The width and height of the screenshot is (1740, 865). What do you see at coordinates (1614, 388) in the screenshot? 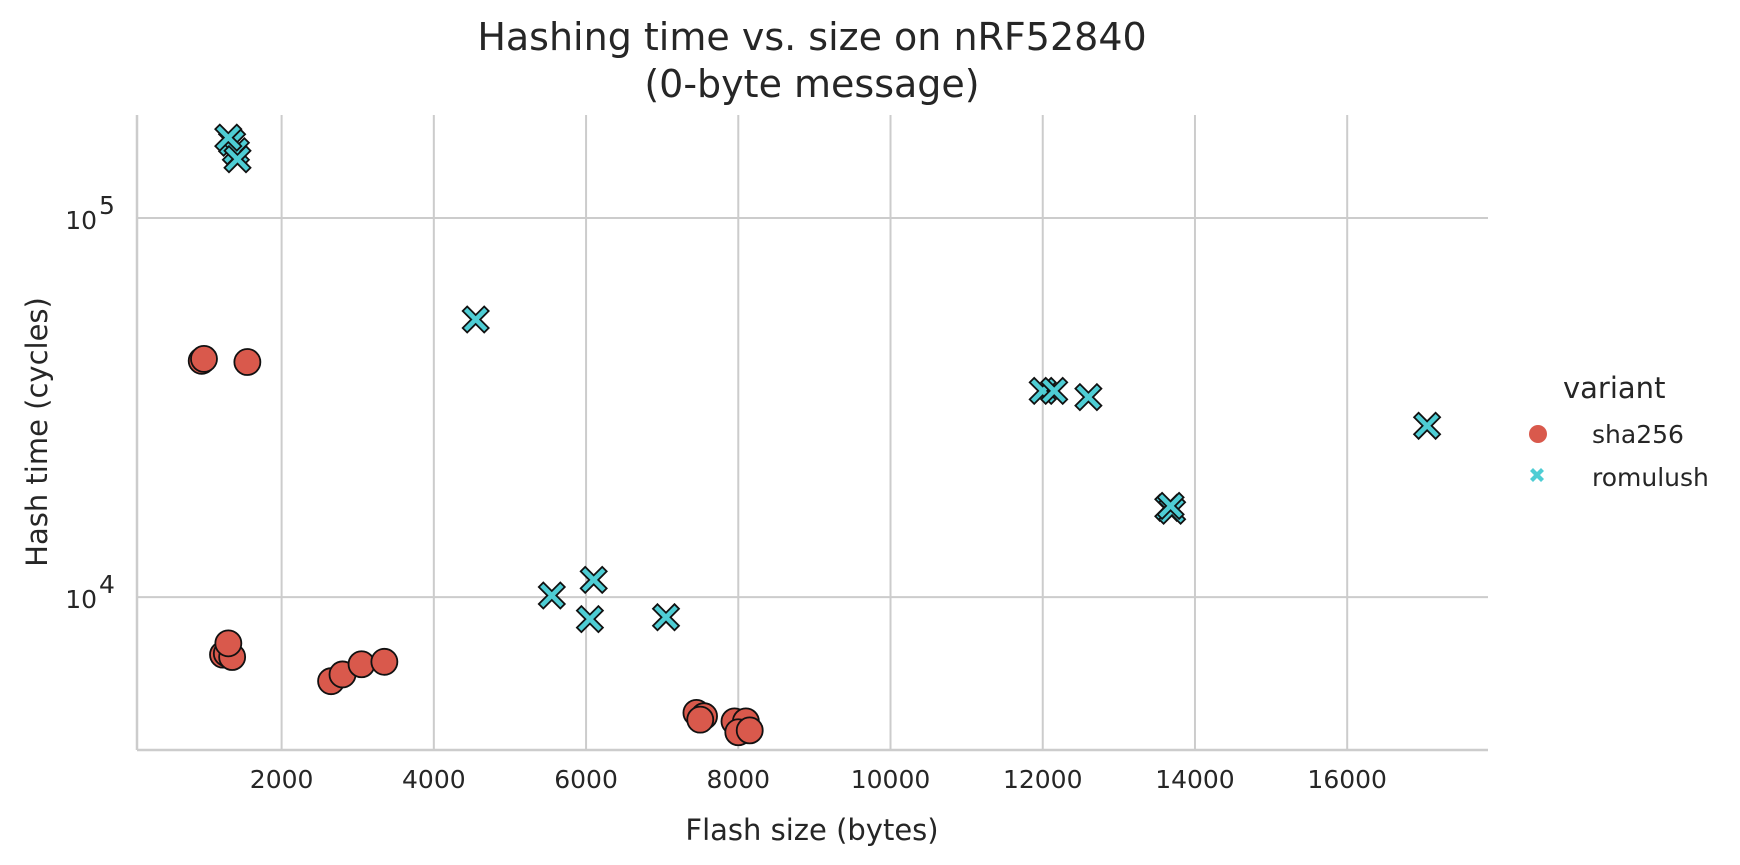
I see `legend-title: variant` at bounding box center [1614, 388].